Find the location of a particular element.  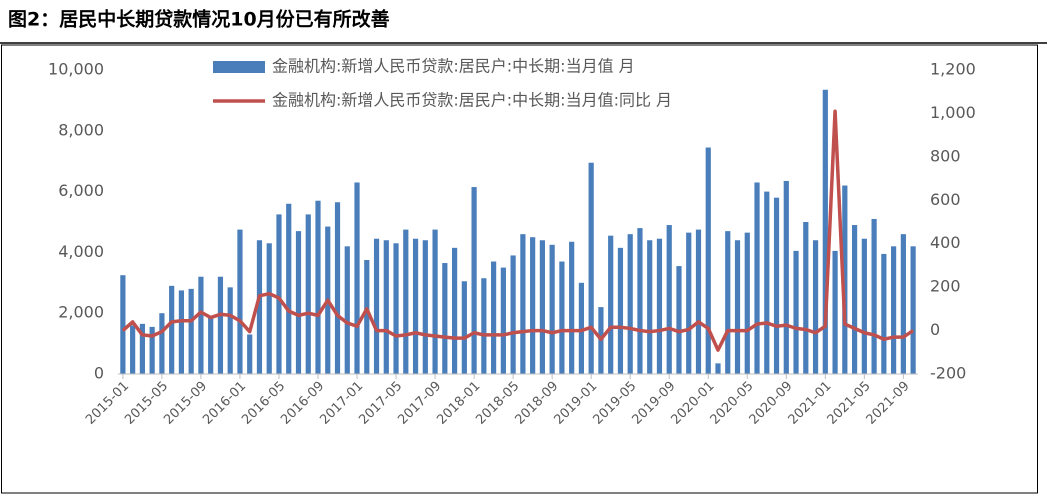

y2-tick-label: 1,000 is located at coordinates (953, 112).